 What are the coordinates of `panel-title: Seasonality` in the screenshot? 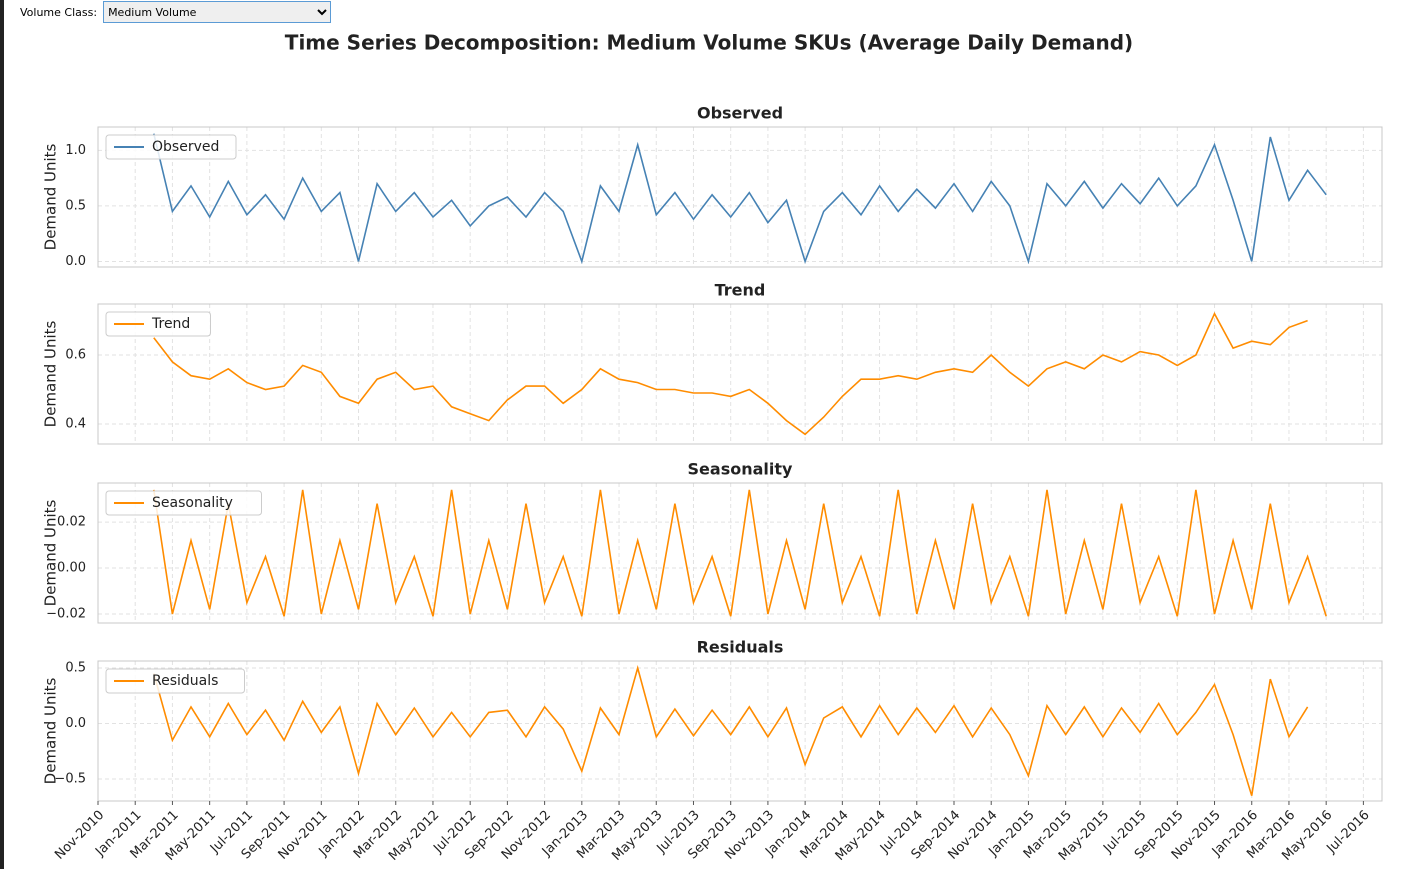 It's located at (740, 469).